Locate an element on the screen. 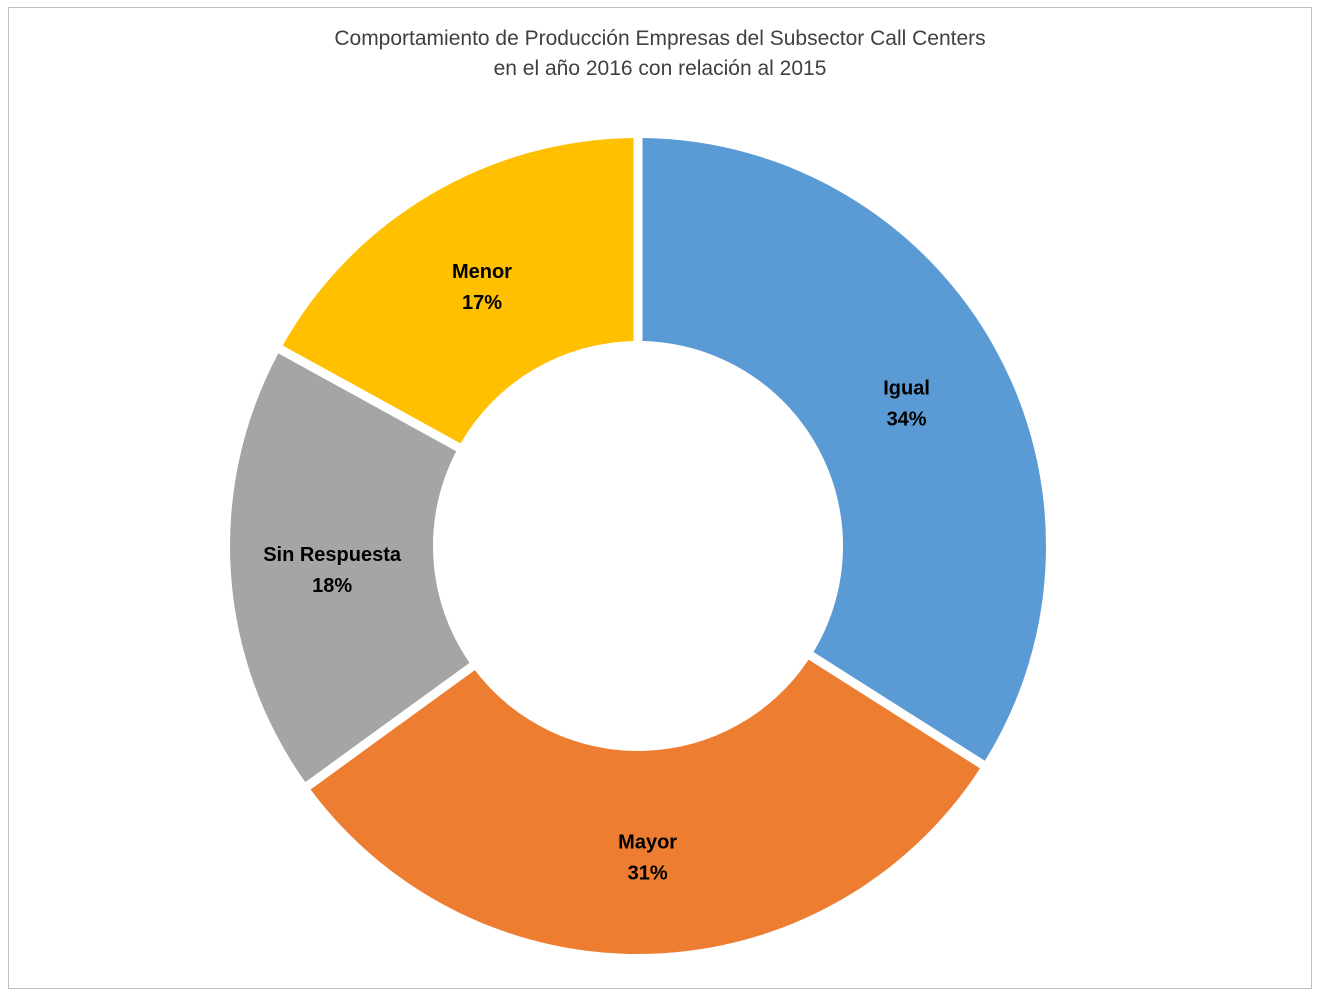  chart-subtitle: en el año 2016 con relación al 2015 is located at coordinates (660, 68).